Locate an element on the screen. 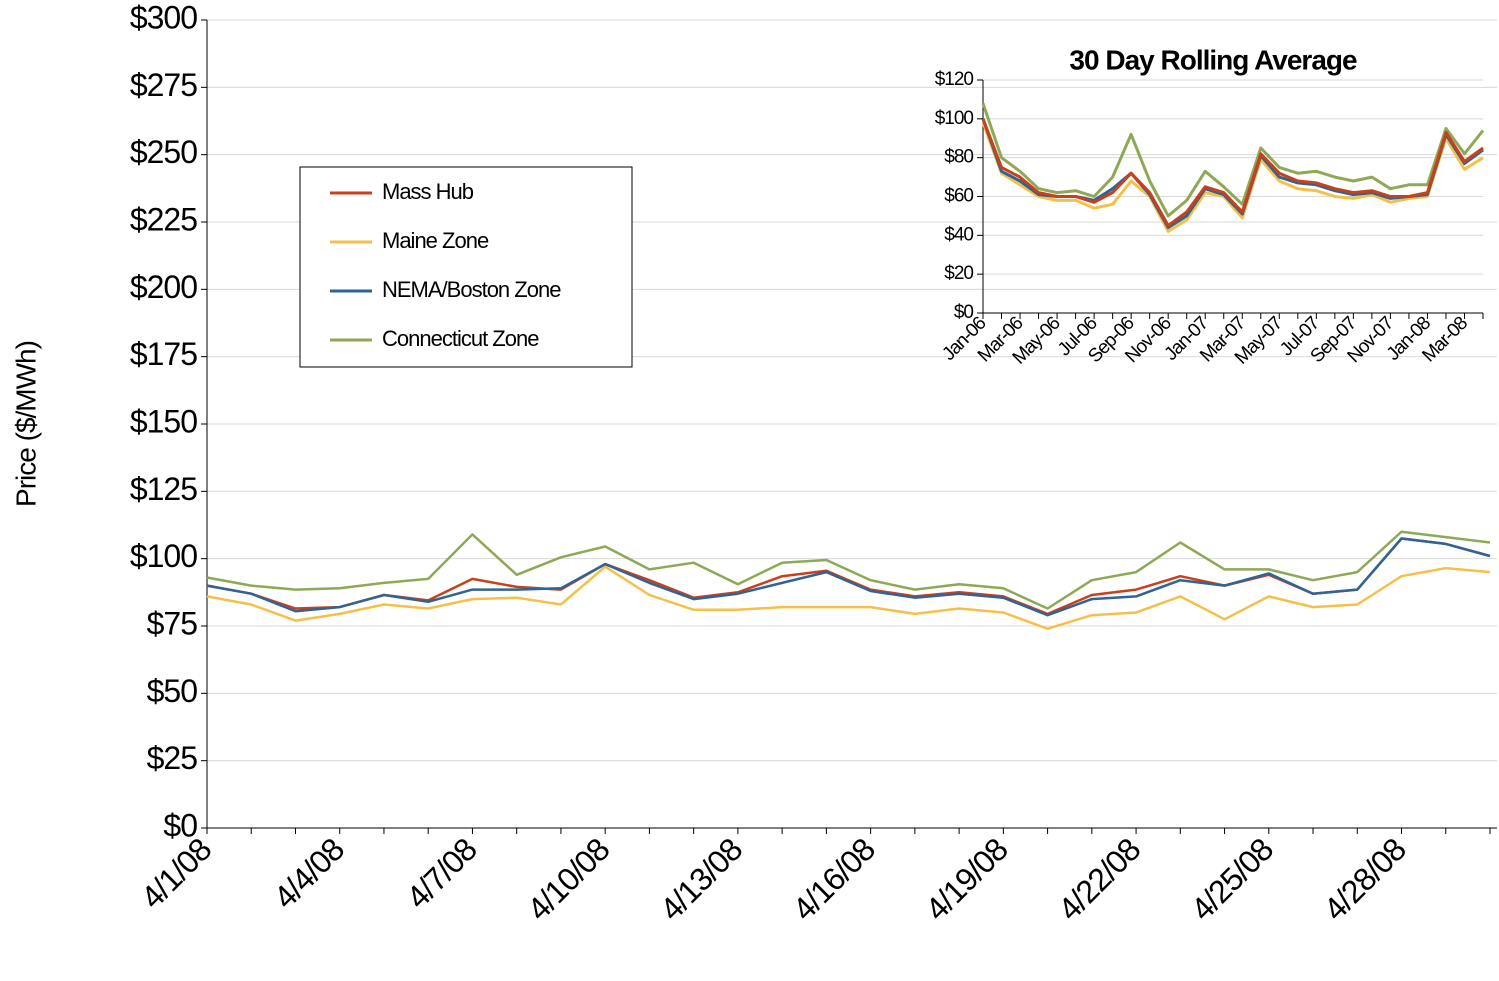 The height and width of the screenshot is (981, 1499). legend-label: Connecticut Zone is located at coordinates (460, 338).